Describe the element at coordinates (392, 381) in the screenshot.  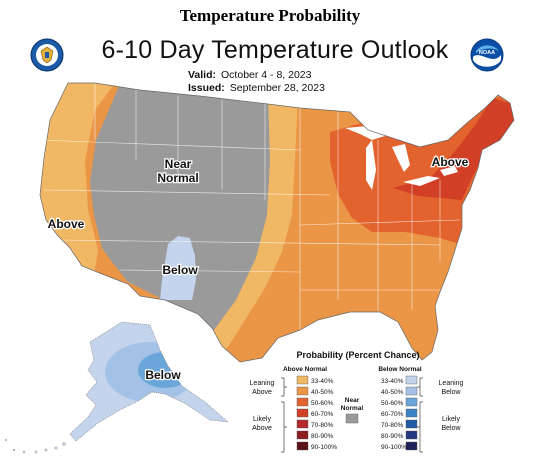
I see `legend-below-label-0: 33-40%` at that location.